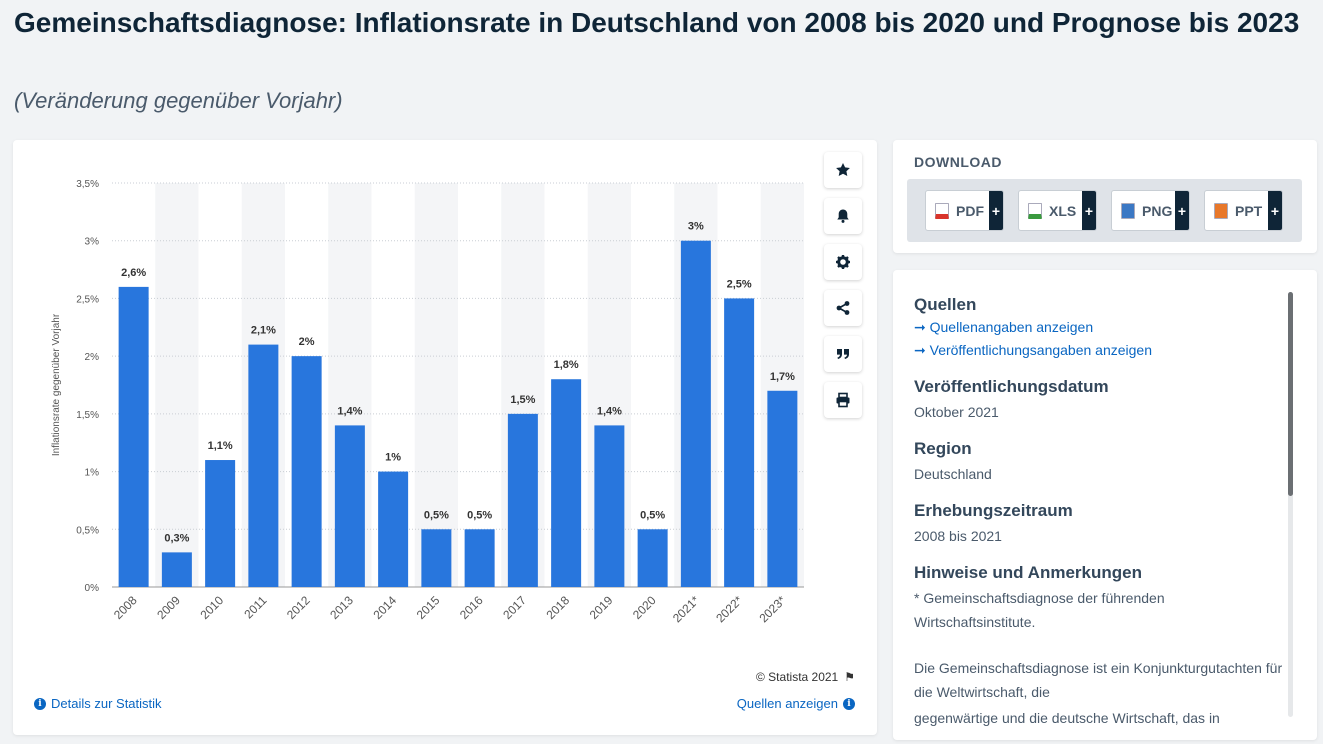 Image resolution: width=1323 pixels, height=744 pixels. Describe the element at coordinates (696, 227) in the screenshot. I see `data-label: 3%` at that location.